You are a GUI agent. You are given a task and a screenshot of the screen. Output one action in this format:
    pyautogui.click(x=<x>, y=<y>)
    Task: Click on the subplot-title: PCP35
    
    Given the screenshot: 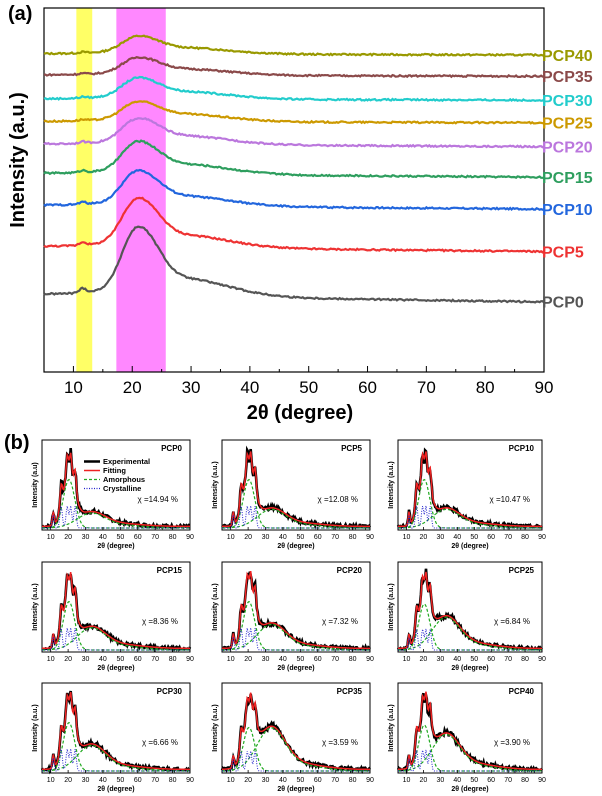 What is the action you would take?
    pyautogui.click(x=350, y=691)
    